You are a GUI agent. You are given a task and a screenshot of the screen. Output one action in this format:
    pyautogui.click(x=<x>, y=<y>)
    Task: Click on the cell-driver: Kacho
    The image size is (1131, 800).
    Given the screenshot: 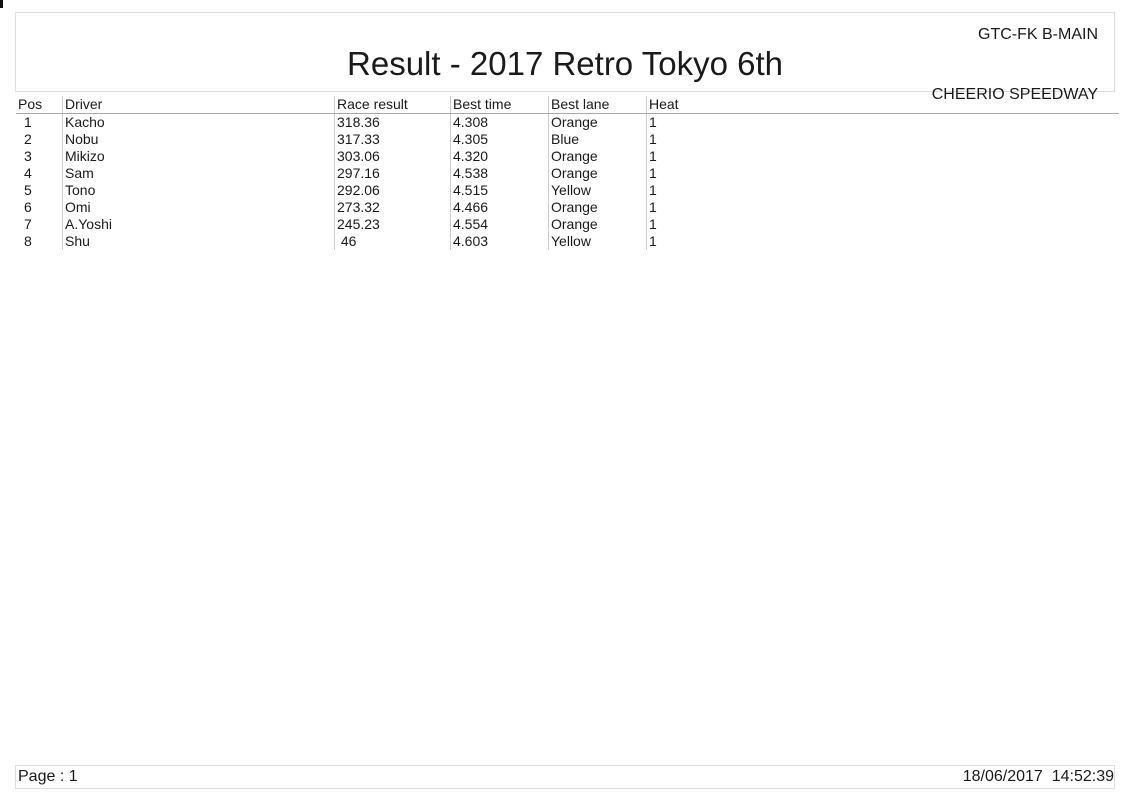 What is the action you would take?
    pyautogui.click(x=198, y=122)
    